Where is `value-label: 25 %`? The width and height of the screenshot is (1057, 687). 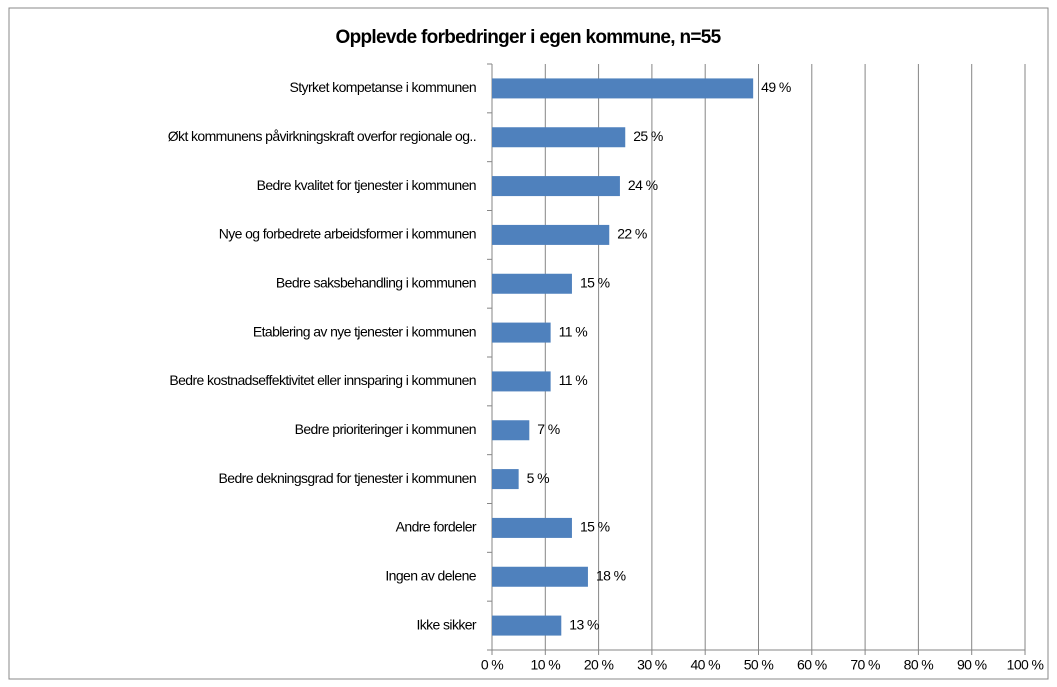 value-label: 25 % is located at coordinates (648, 136).